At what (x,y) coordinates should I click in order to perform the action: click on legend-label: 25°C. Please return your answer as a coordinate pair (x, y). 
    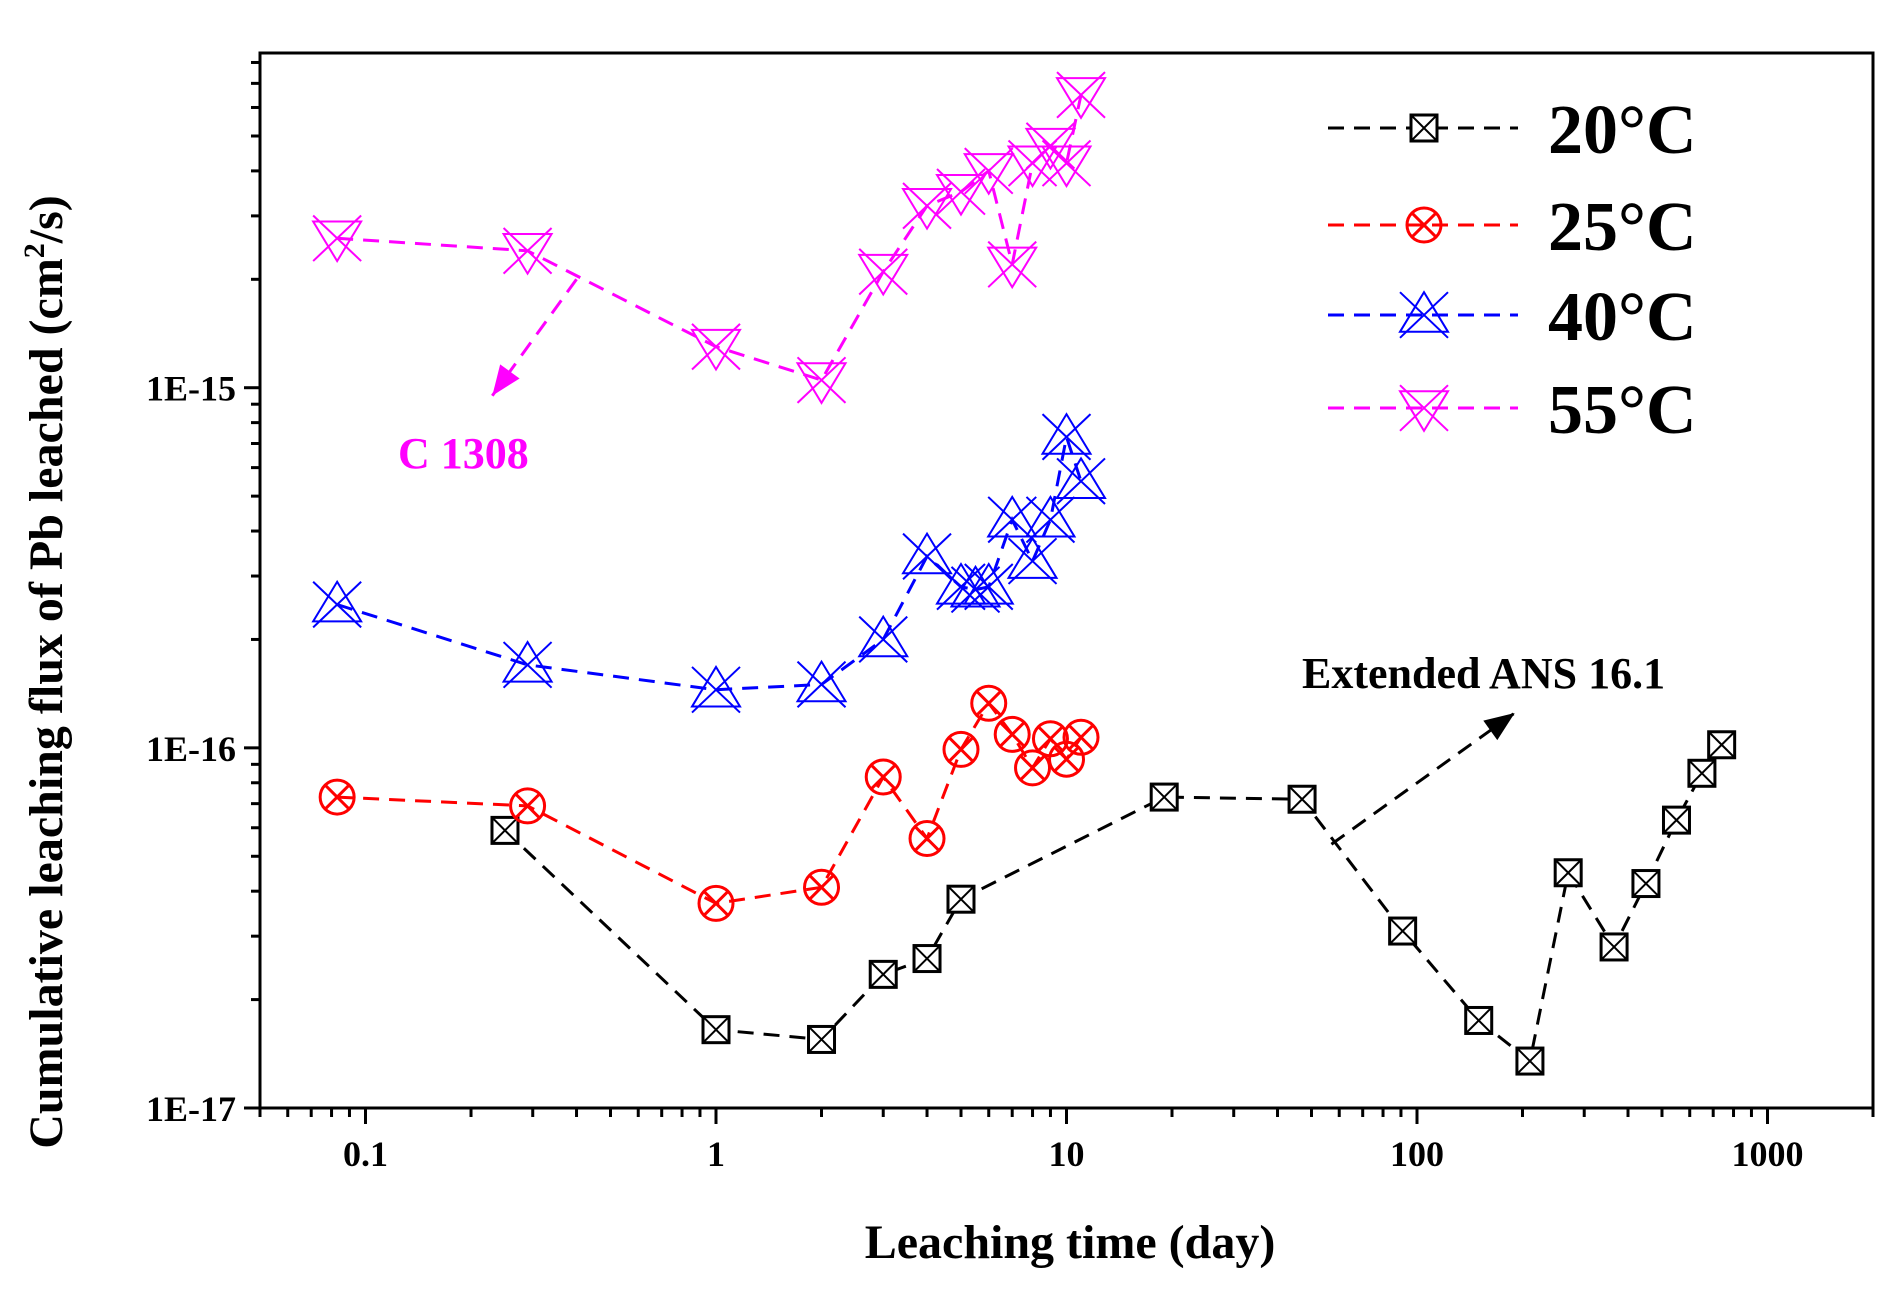
    Looking at the image, I should click on (1622, 227).